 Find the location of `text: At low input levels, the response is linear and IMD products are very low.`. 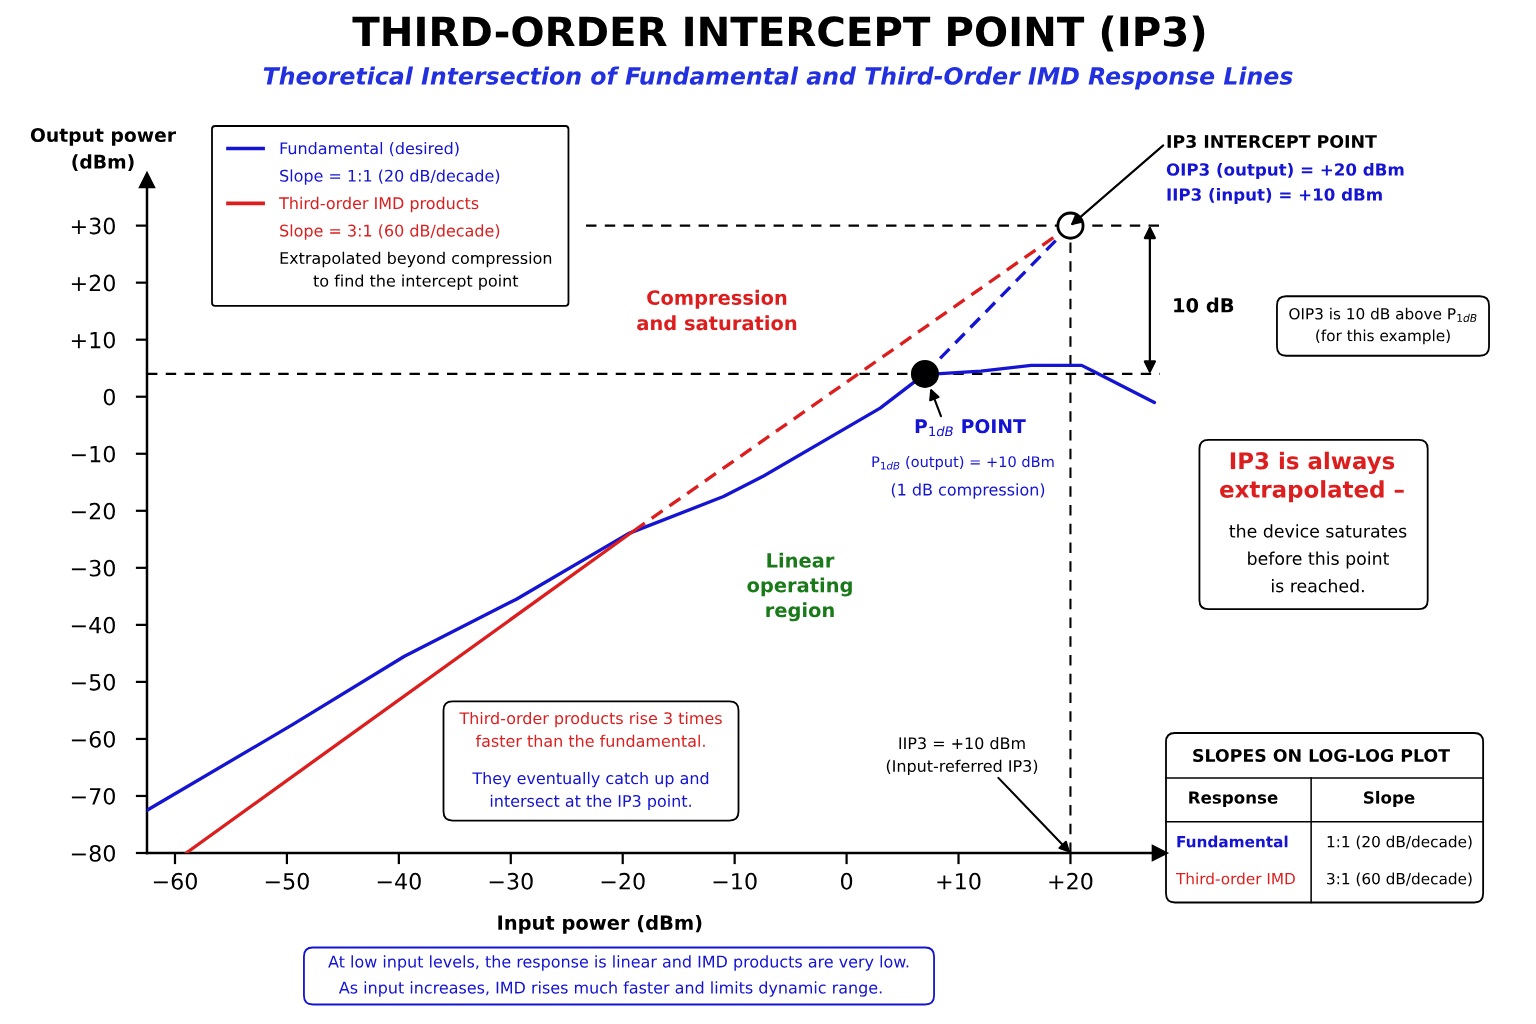

text: At low input levels, the response is linear and IMD products are very low. is located at coordinates (618, 963).